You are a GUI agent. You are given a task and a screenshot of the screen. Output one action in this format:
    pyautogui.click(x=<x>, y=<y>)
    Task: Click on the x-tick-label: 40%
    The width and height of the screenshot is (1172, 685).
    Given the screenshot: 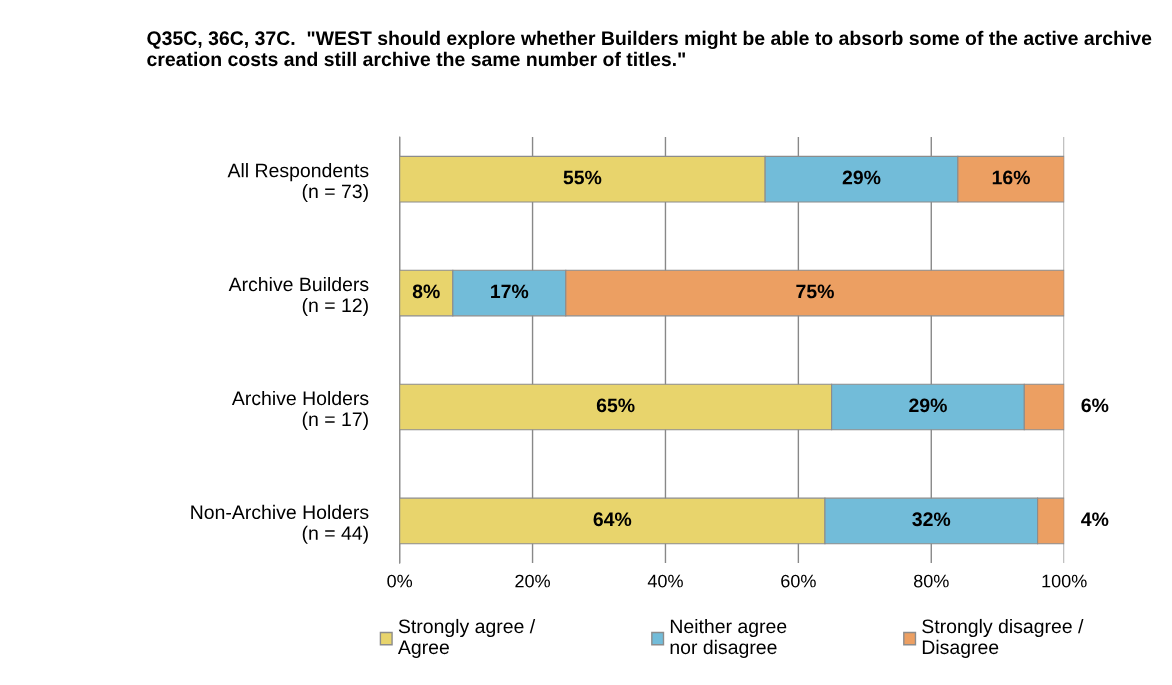 What is the action you would take?
    pyautogui.click(x=665, y=581)
    